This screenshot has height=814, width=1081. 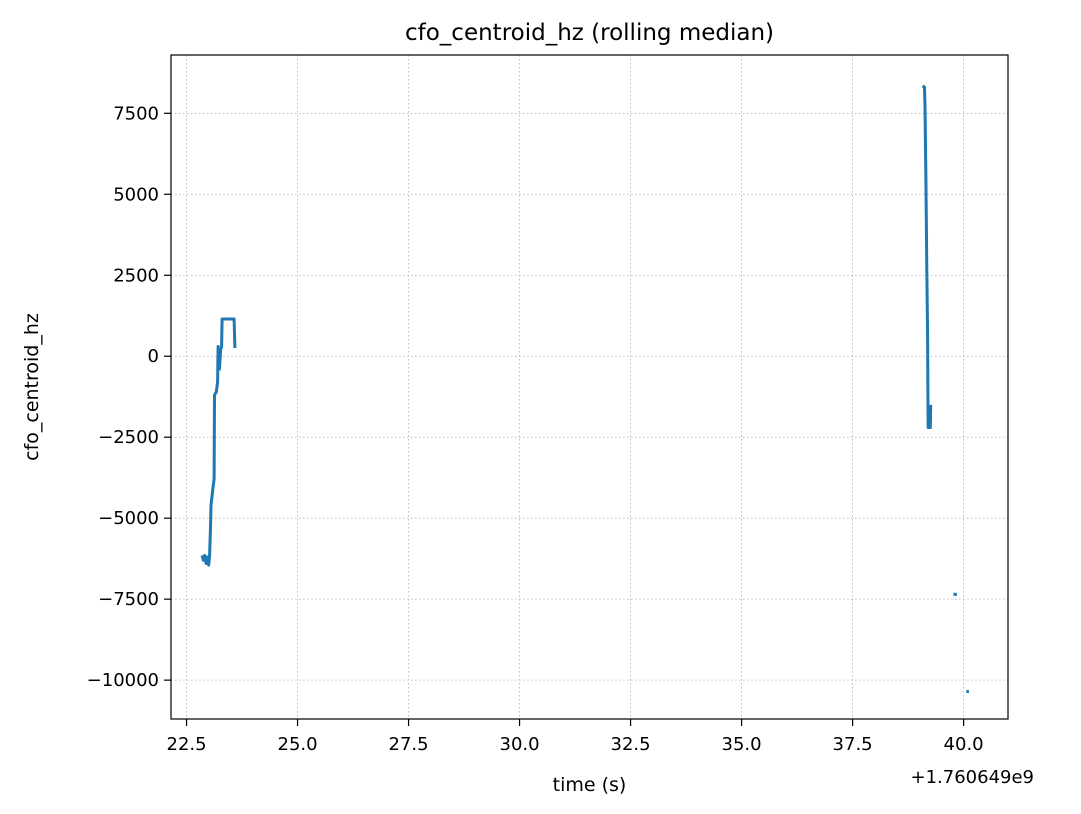 I want to click on y-tick-label: −7500, so click(x=128, y=599).